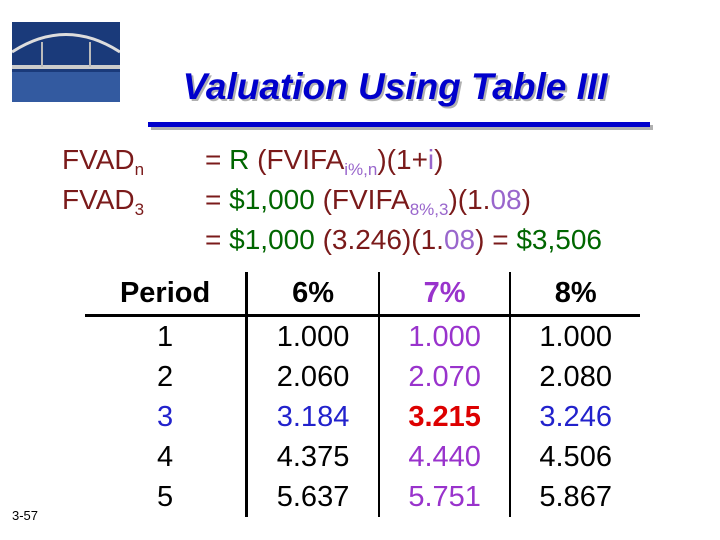 Image resolution: width=720 pixels, height=540 pixels. I want to click on table-row: 4 4.375 4.440 4.506, so click(362, 457).